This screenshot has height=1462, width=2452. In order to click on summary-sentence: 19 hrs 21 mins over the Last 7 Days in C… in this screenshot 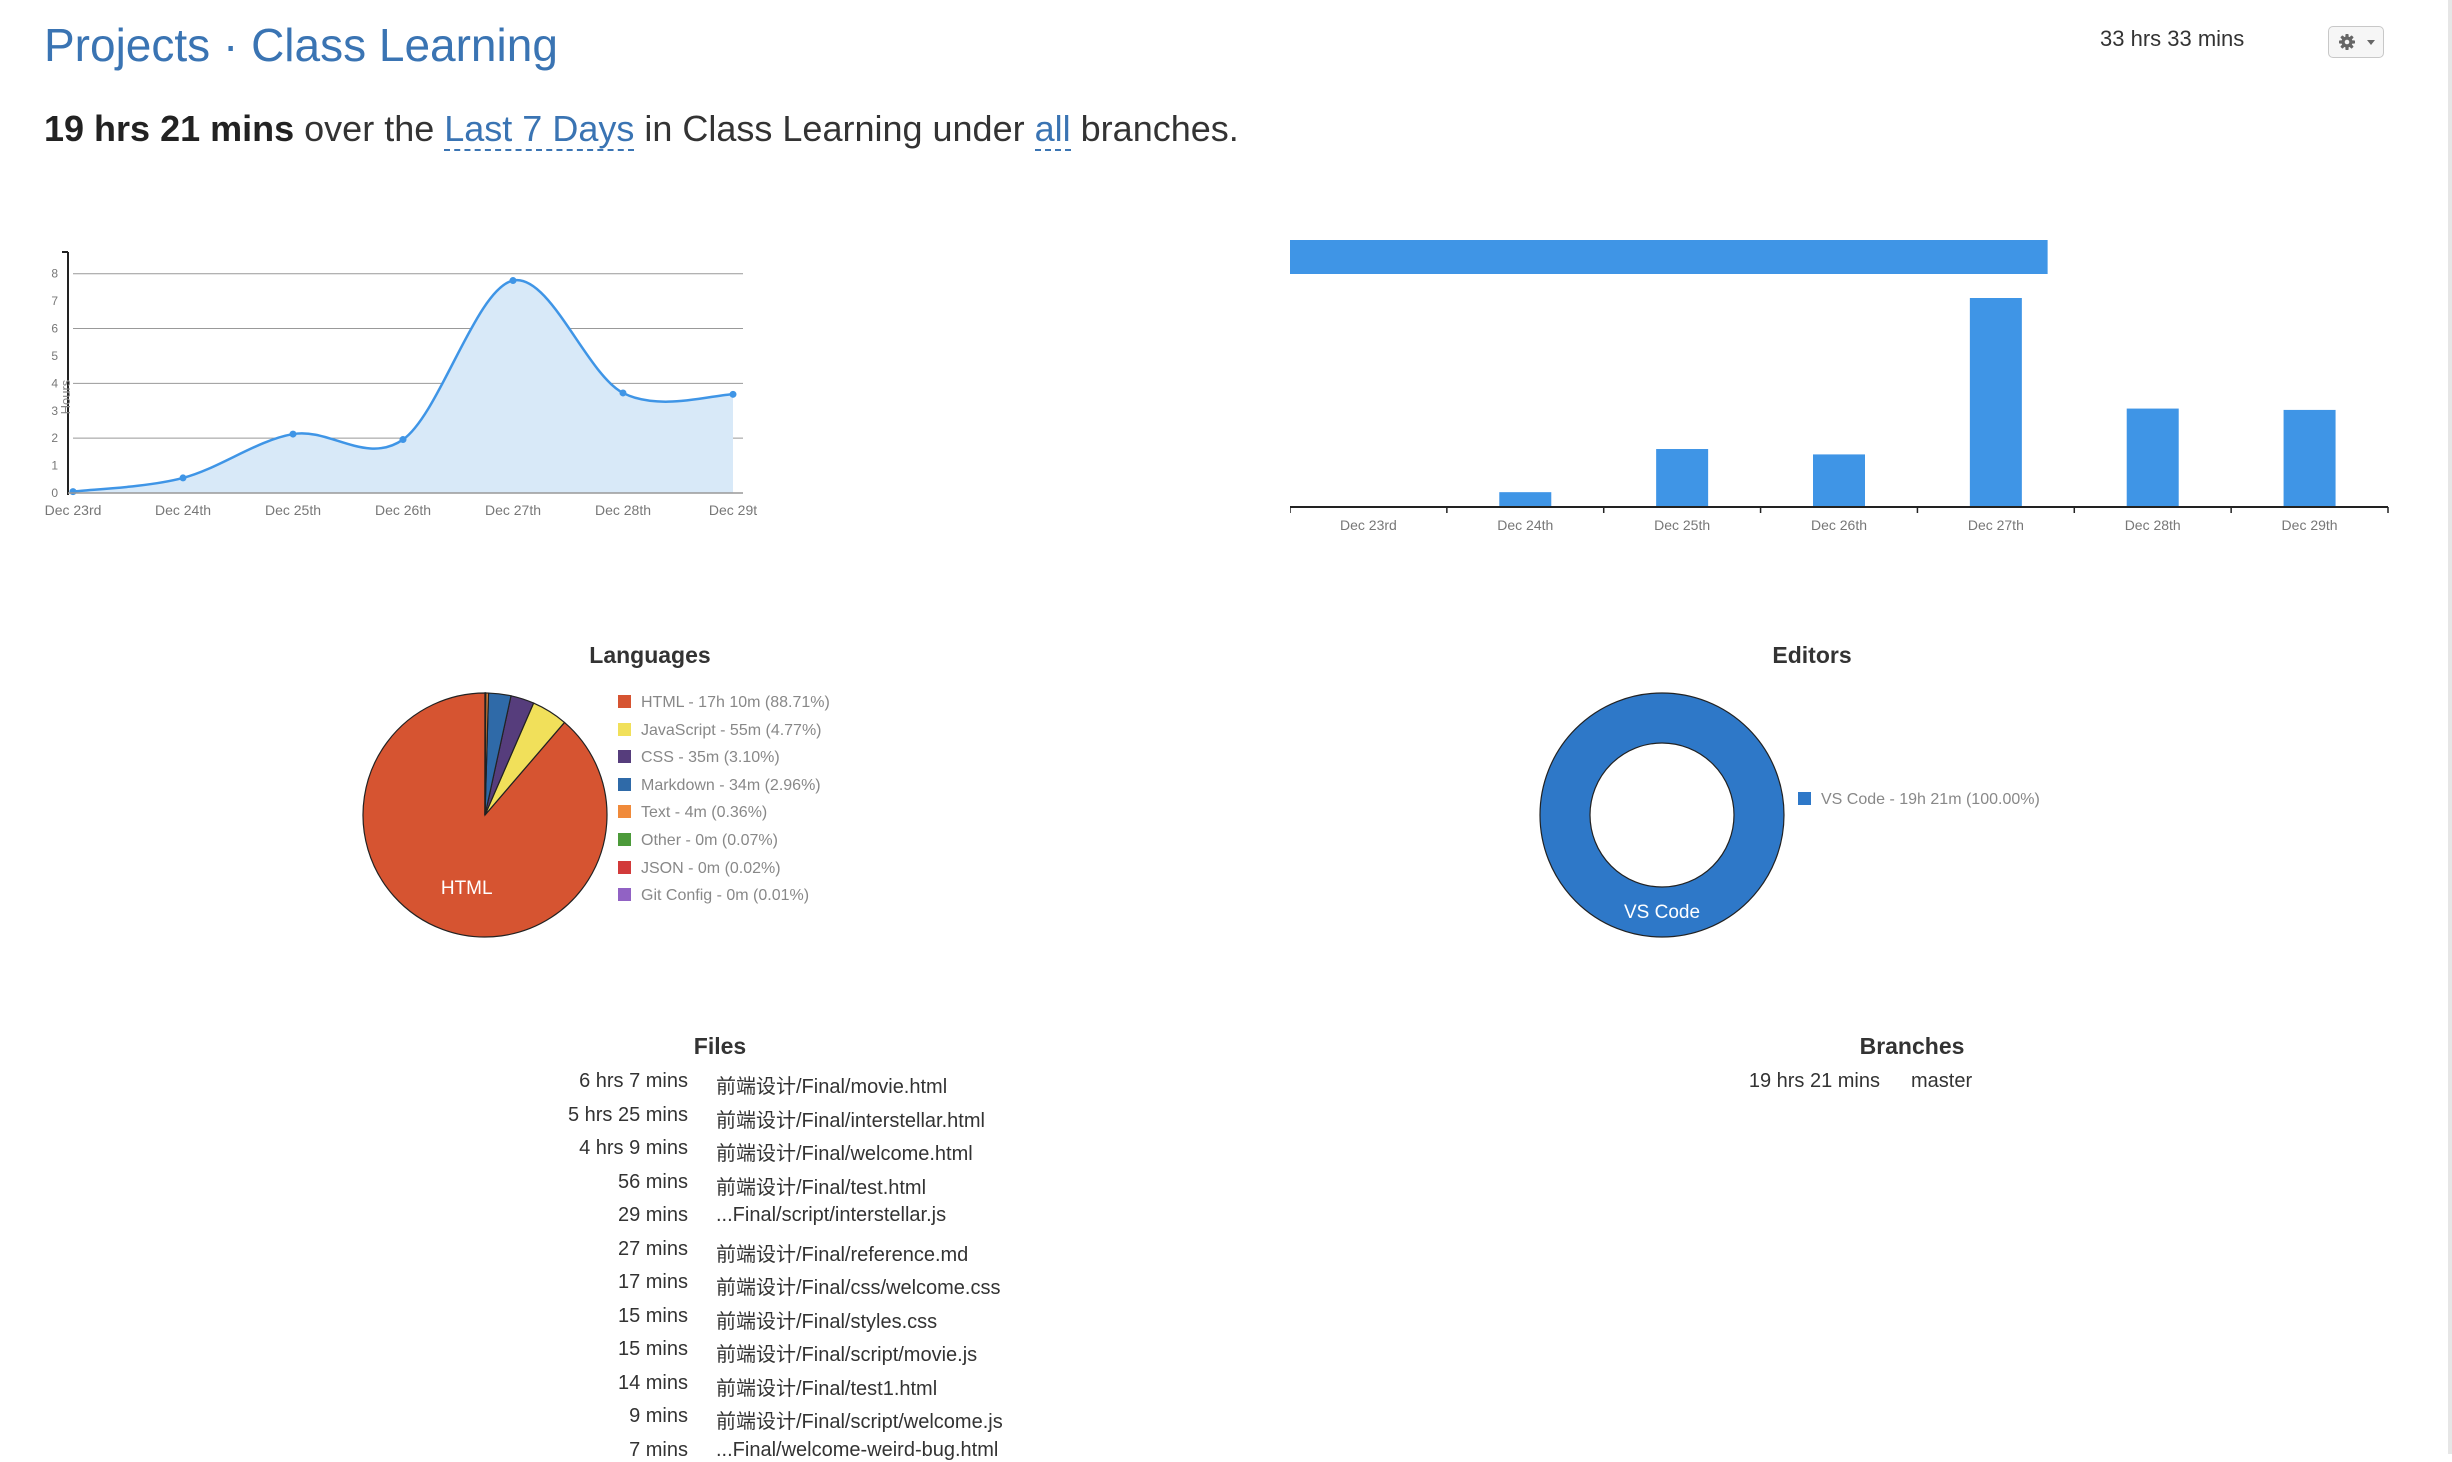, I will do `click(641, 129)`.